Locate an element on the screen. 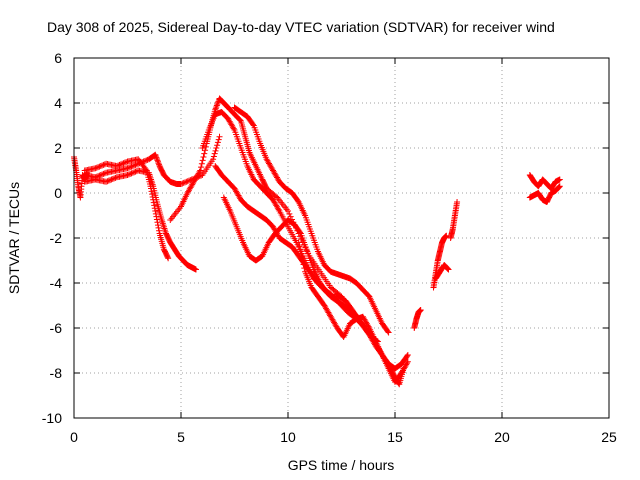 Image resolution: width=640 pixels, height=480 pixels. y-tick-label: -4 is located at coordinates (56, 283).